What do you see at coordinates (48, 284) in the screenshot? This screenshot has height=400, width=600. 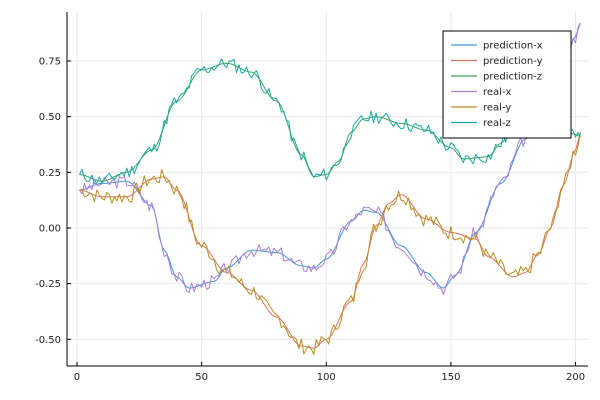 I see `y-tick-label: -0.25` at bounding box center [48, 284].